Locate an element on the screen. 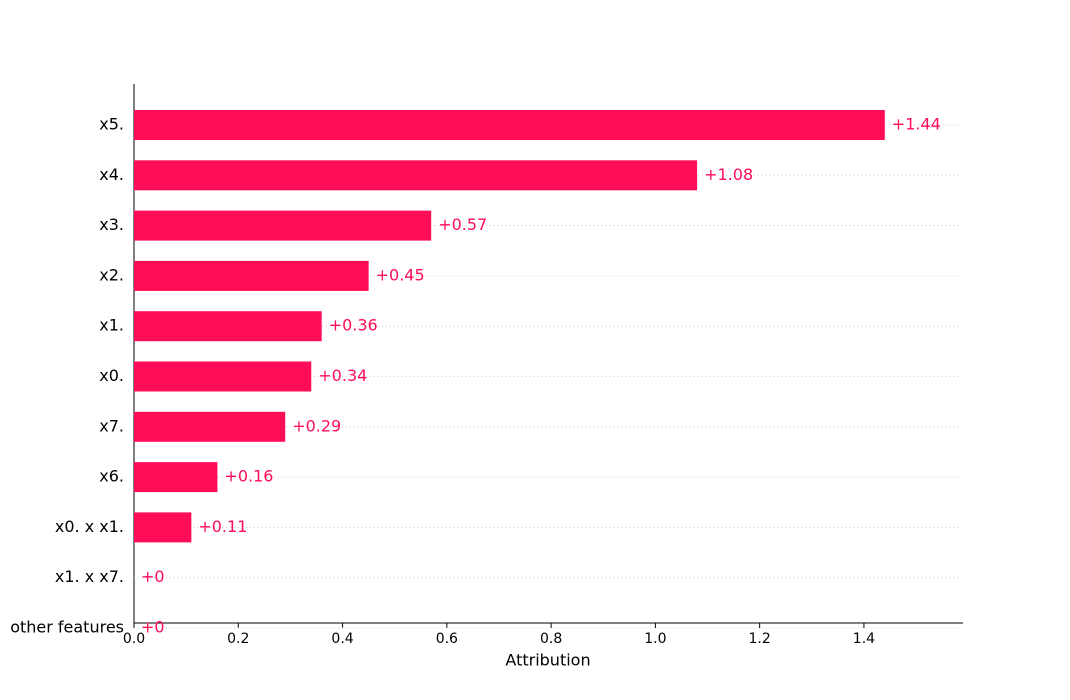 The height and width of the screenshot is (700, 1070). value-label: +0.16 is located at coordinates (248, 476).